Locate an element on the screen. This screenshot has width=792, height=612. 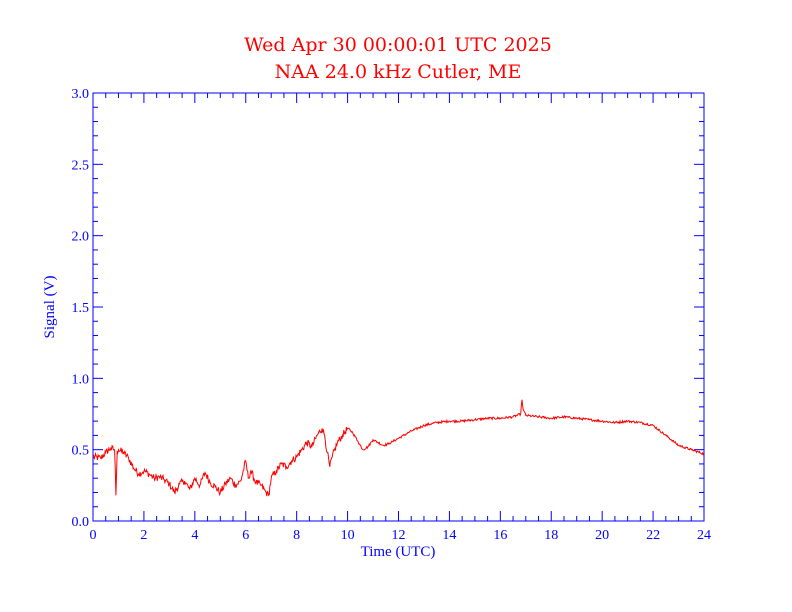
y-tick-label: 0.5 is located at coordinates (81, 451).